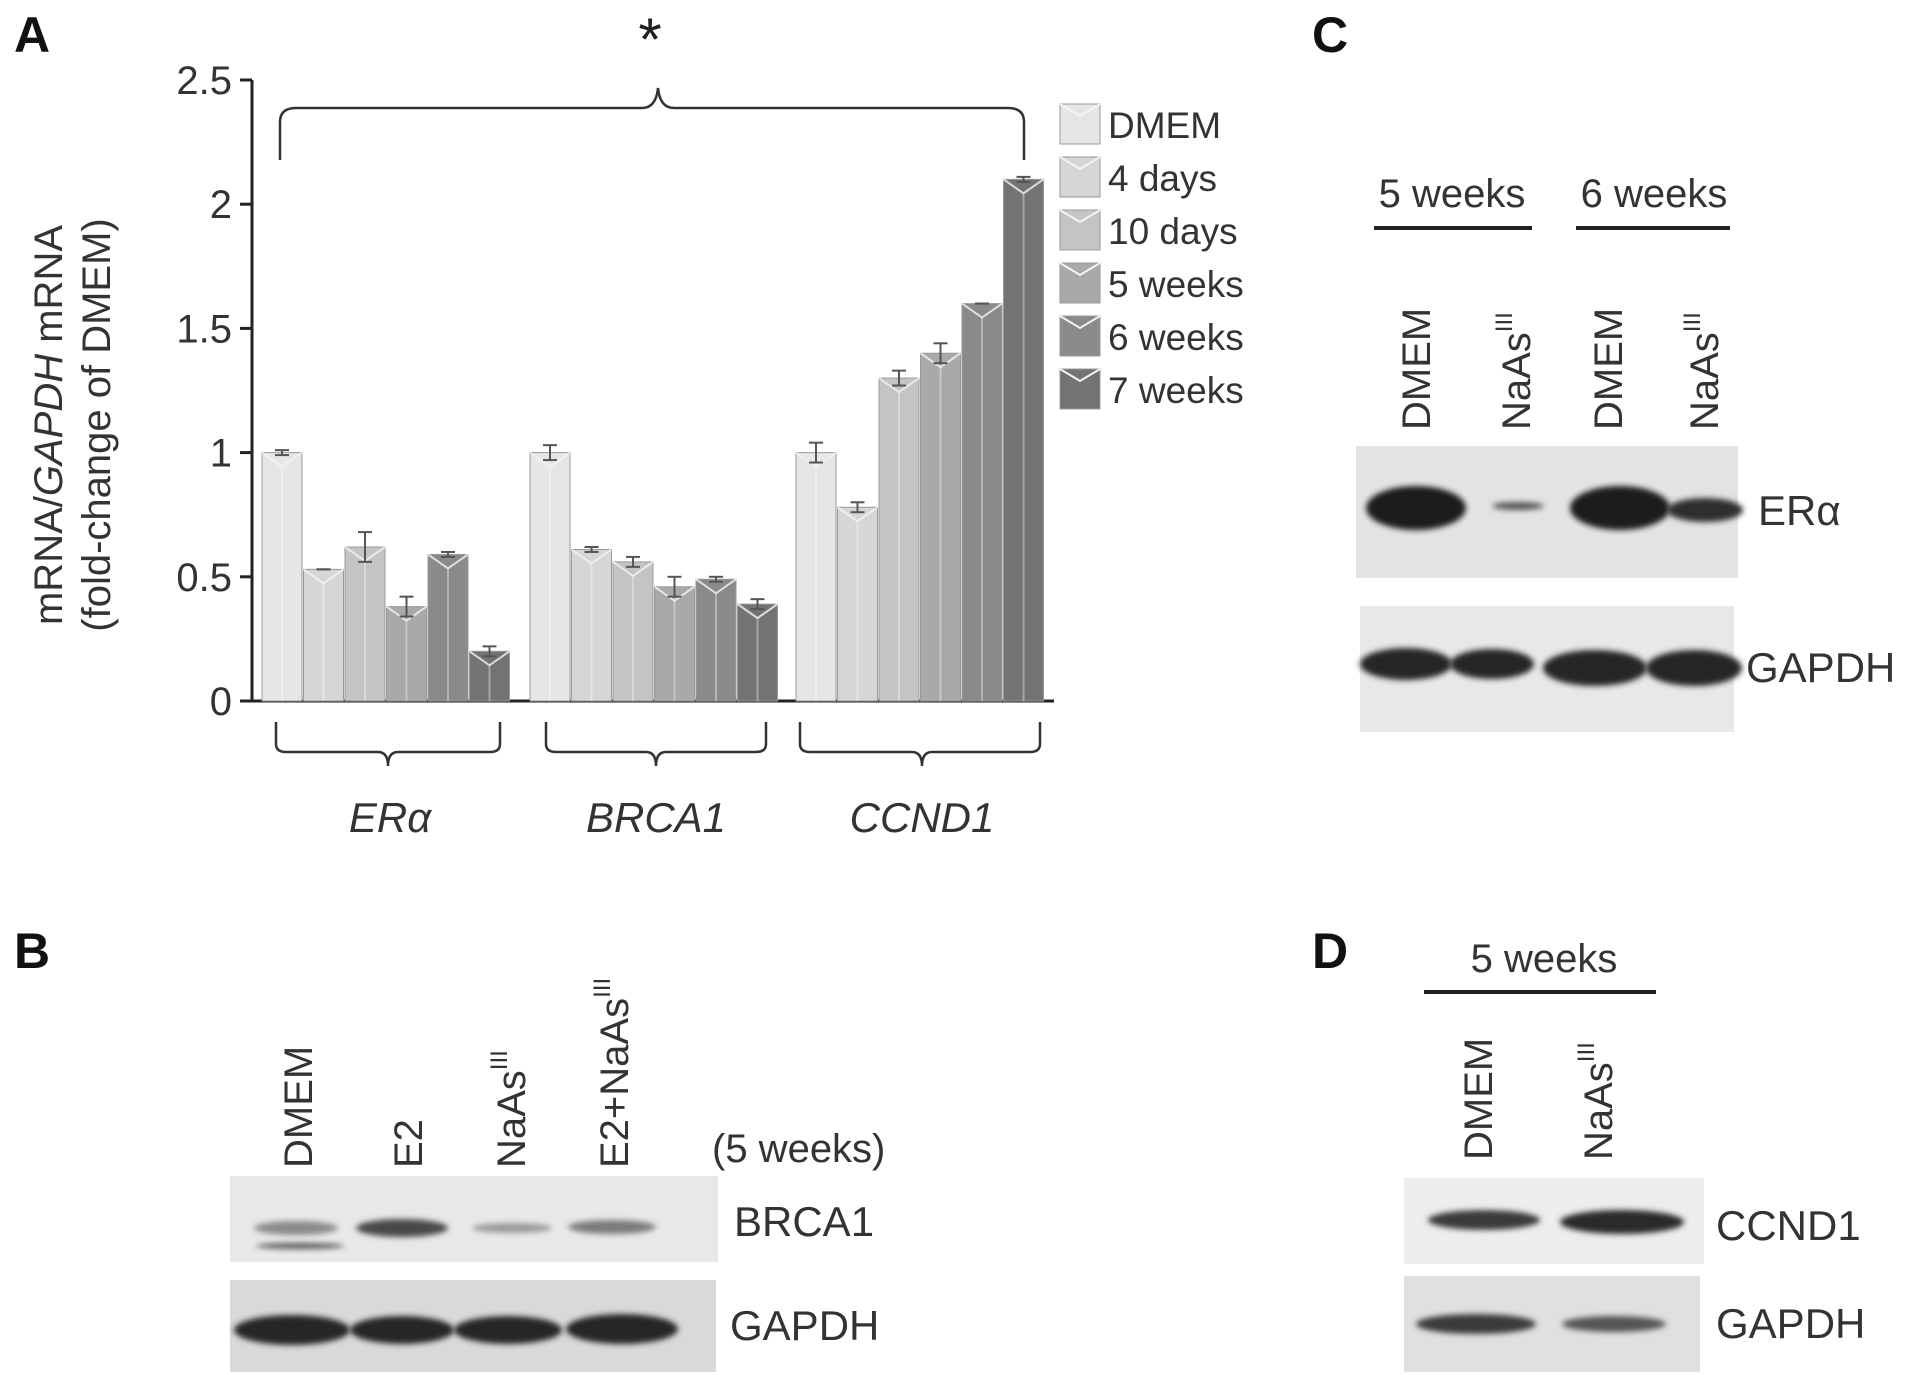 This screenshot has height=1375, width=1913. Describe the element at coordinates (1164, 125) in the screenshot. I see `legend-label: DMEM` at that location.